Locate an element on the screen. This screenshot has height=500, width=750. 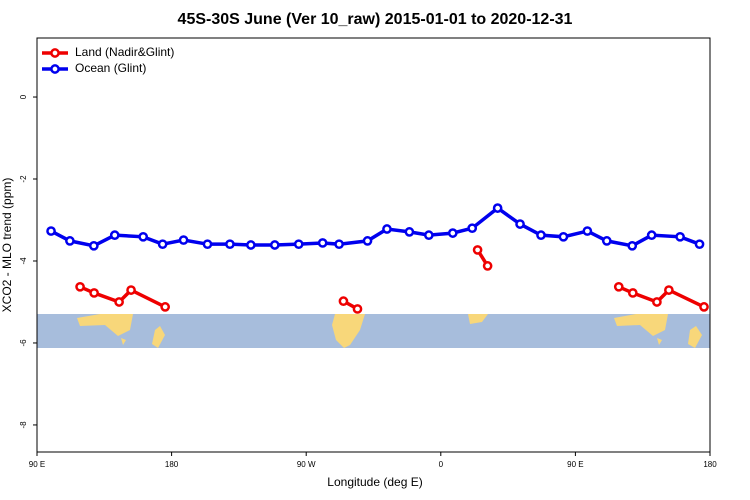
y-tick-label: 0 is located at coordinates (23, 96).